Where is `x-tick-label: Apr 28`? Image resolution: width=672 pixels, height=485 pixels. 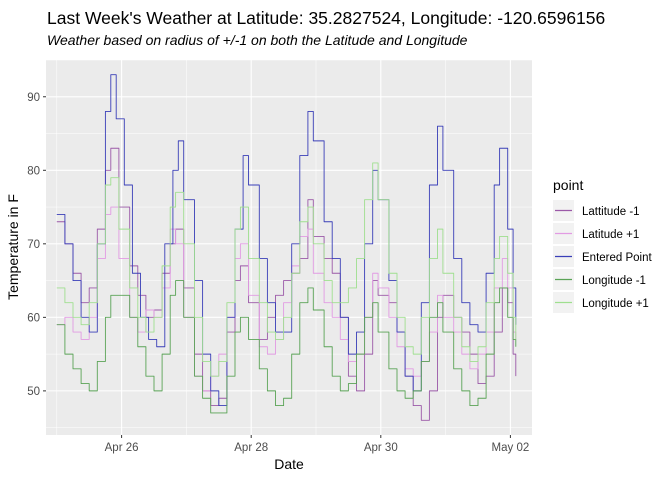 x-tick-label: Apr 28 is located at coordinates (251, 448).